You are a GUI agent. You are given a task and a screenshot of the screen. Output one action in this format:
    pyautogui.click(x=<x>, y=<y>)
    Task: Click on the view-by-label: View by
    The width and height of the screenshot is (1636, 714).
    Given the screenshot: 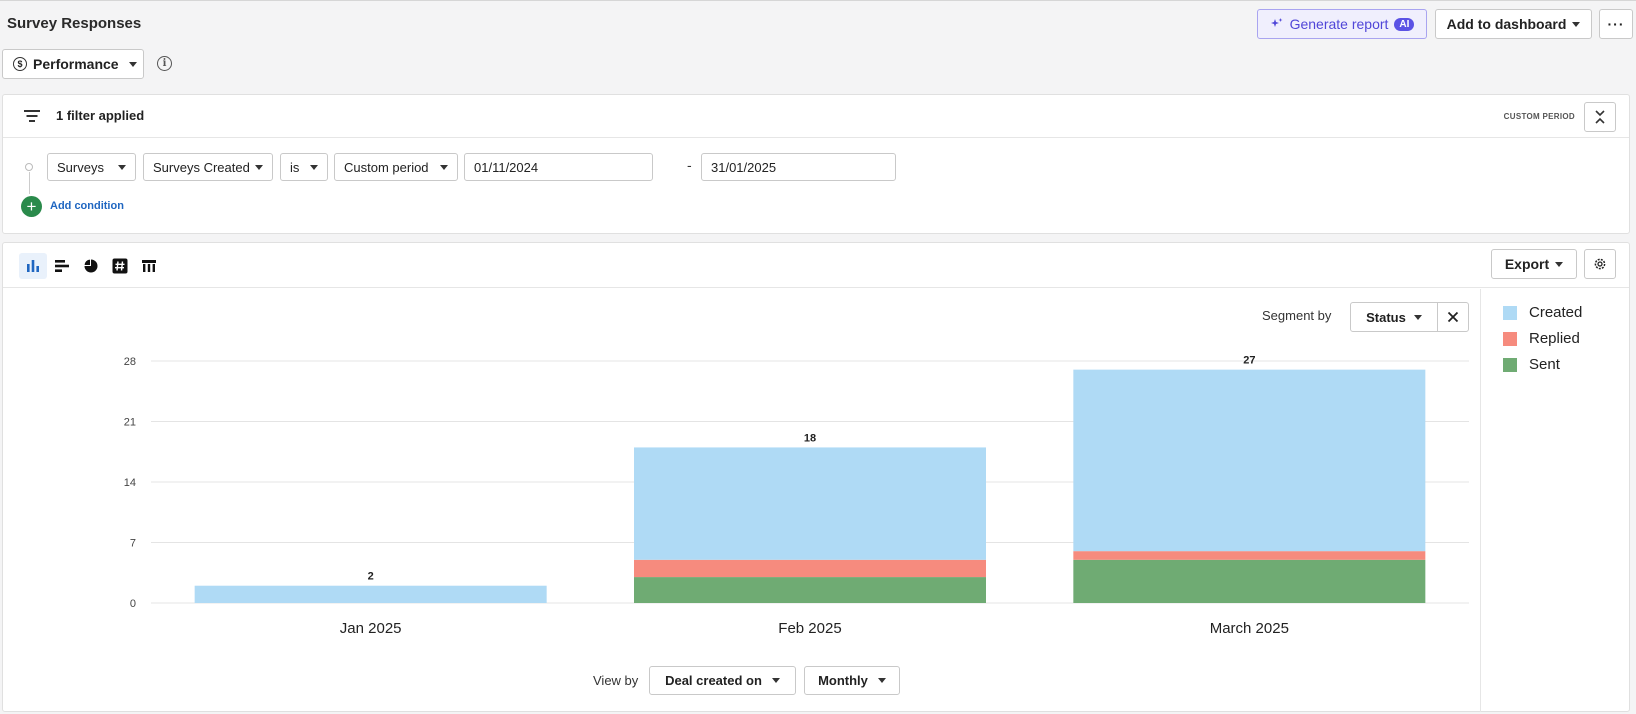 What is the action you would take?
    pyautogui.click(x=616, y=680)
    